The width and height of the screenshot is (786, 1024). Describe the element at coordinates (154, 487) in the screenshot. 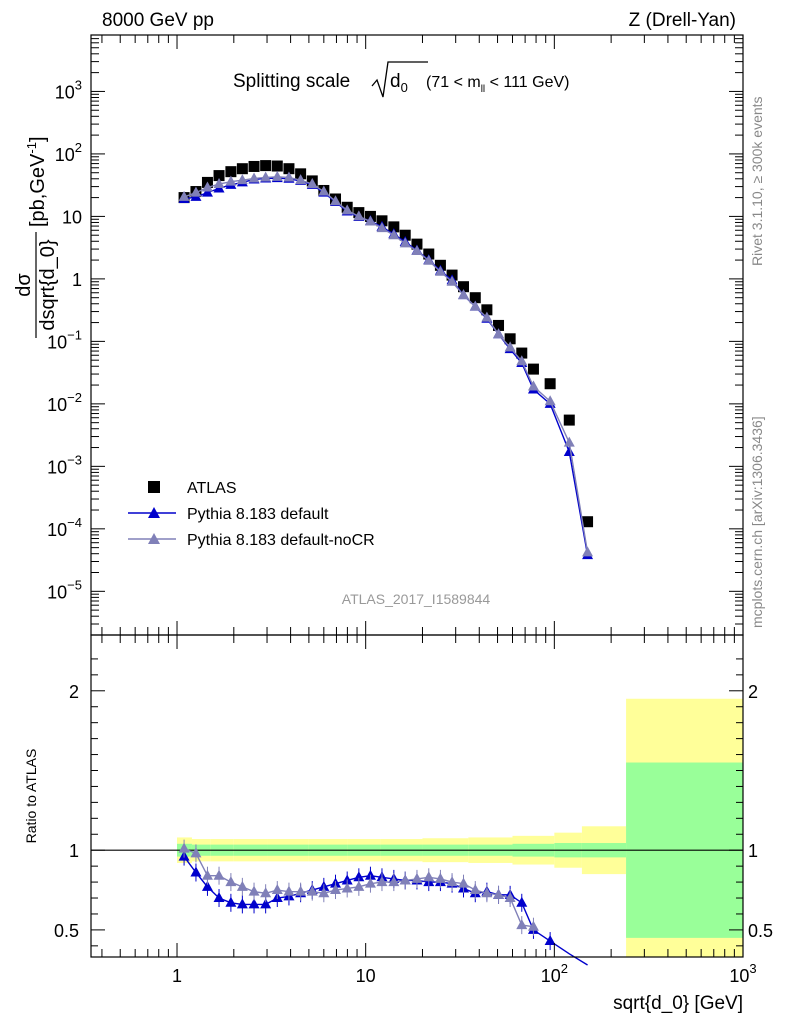

I see `legend-marker-atlas` at that location.